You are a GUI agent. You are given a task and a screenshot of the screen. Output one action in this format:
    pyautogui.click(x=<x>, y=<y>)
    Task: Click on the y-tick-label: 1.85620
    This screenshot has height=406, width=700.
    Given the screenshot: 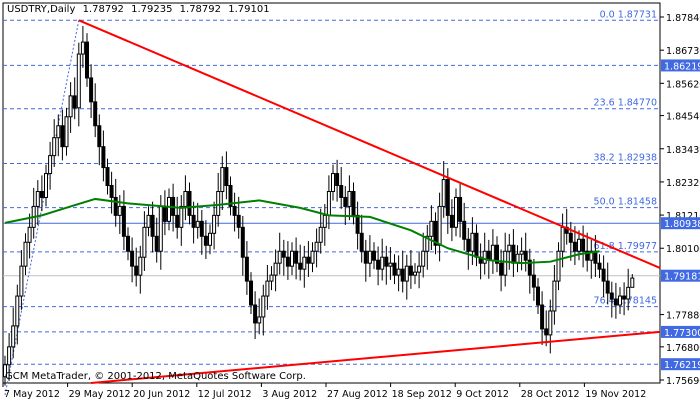 What is the action you would take?
    pyautogui.click(x=683, y=84)
    